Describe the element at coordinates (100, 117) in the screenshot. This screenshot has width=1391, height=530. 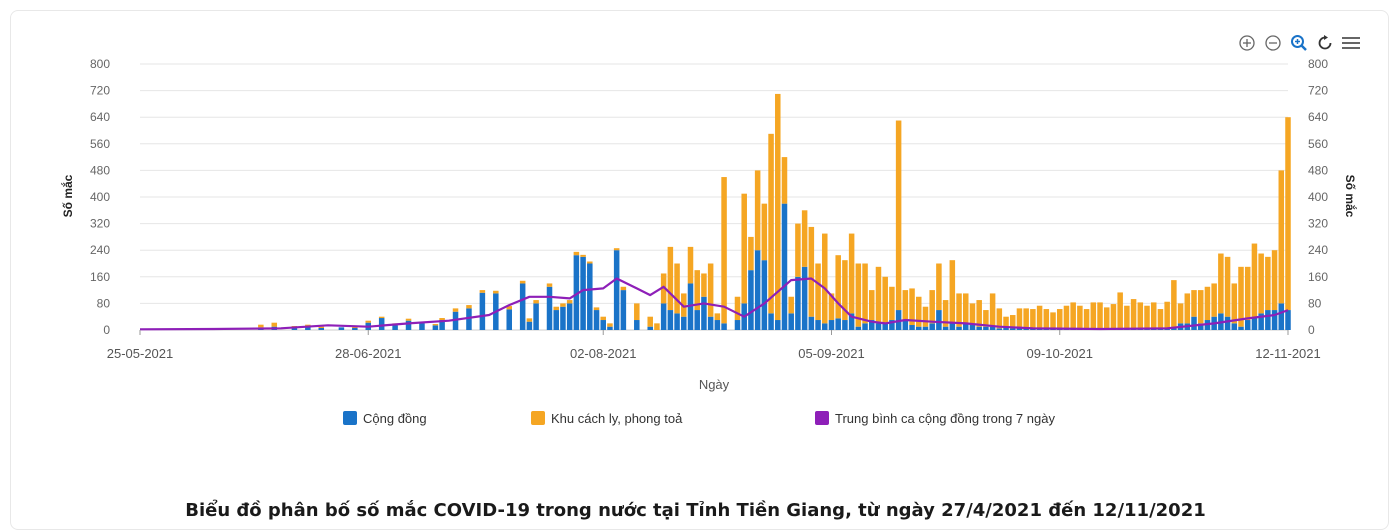
I see `y-tick-label-left: 640` at that location.